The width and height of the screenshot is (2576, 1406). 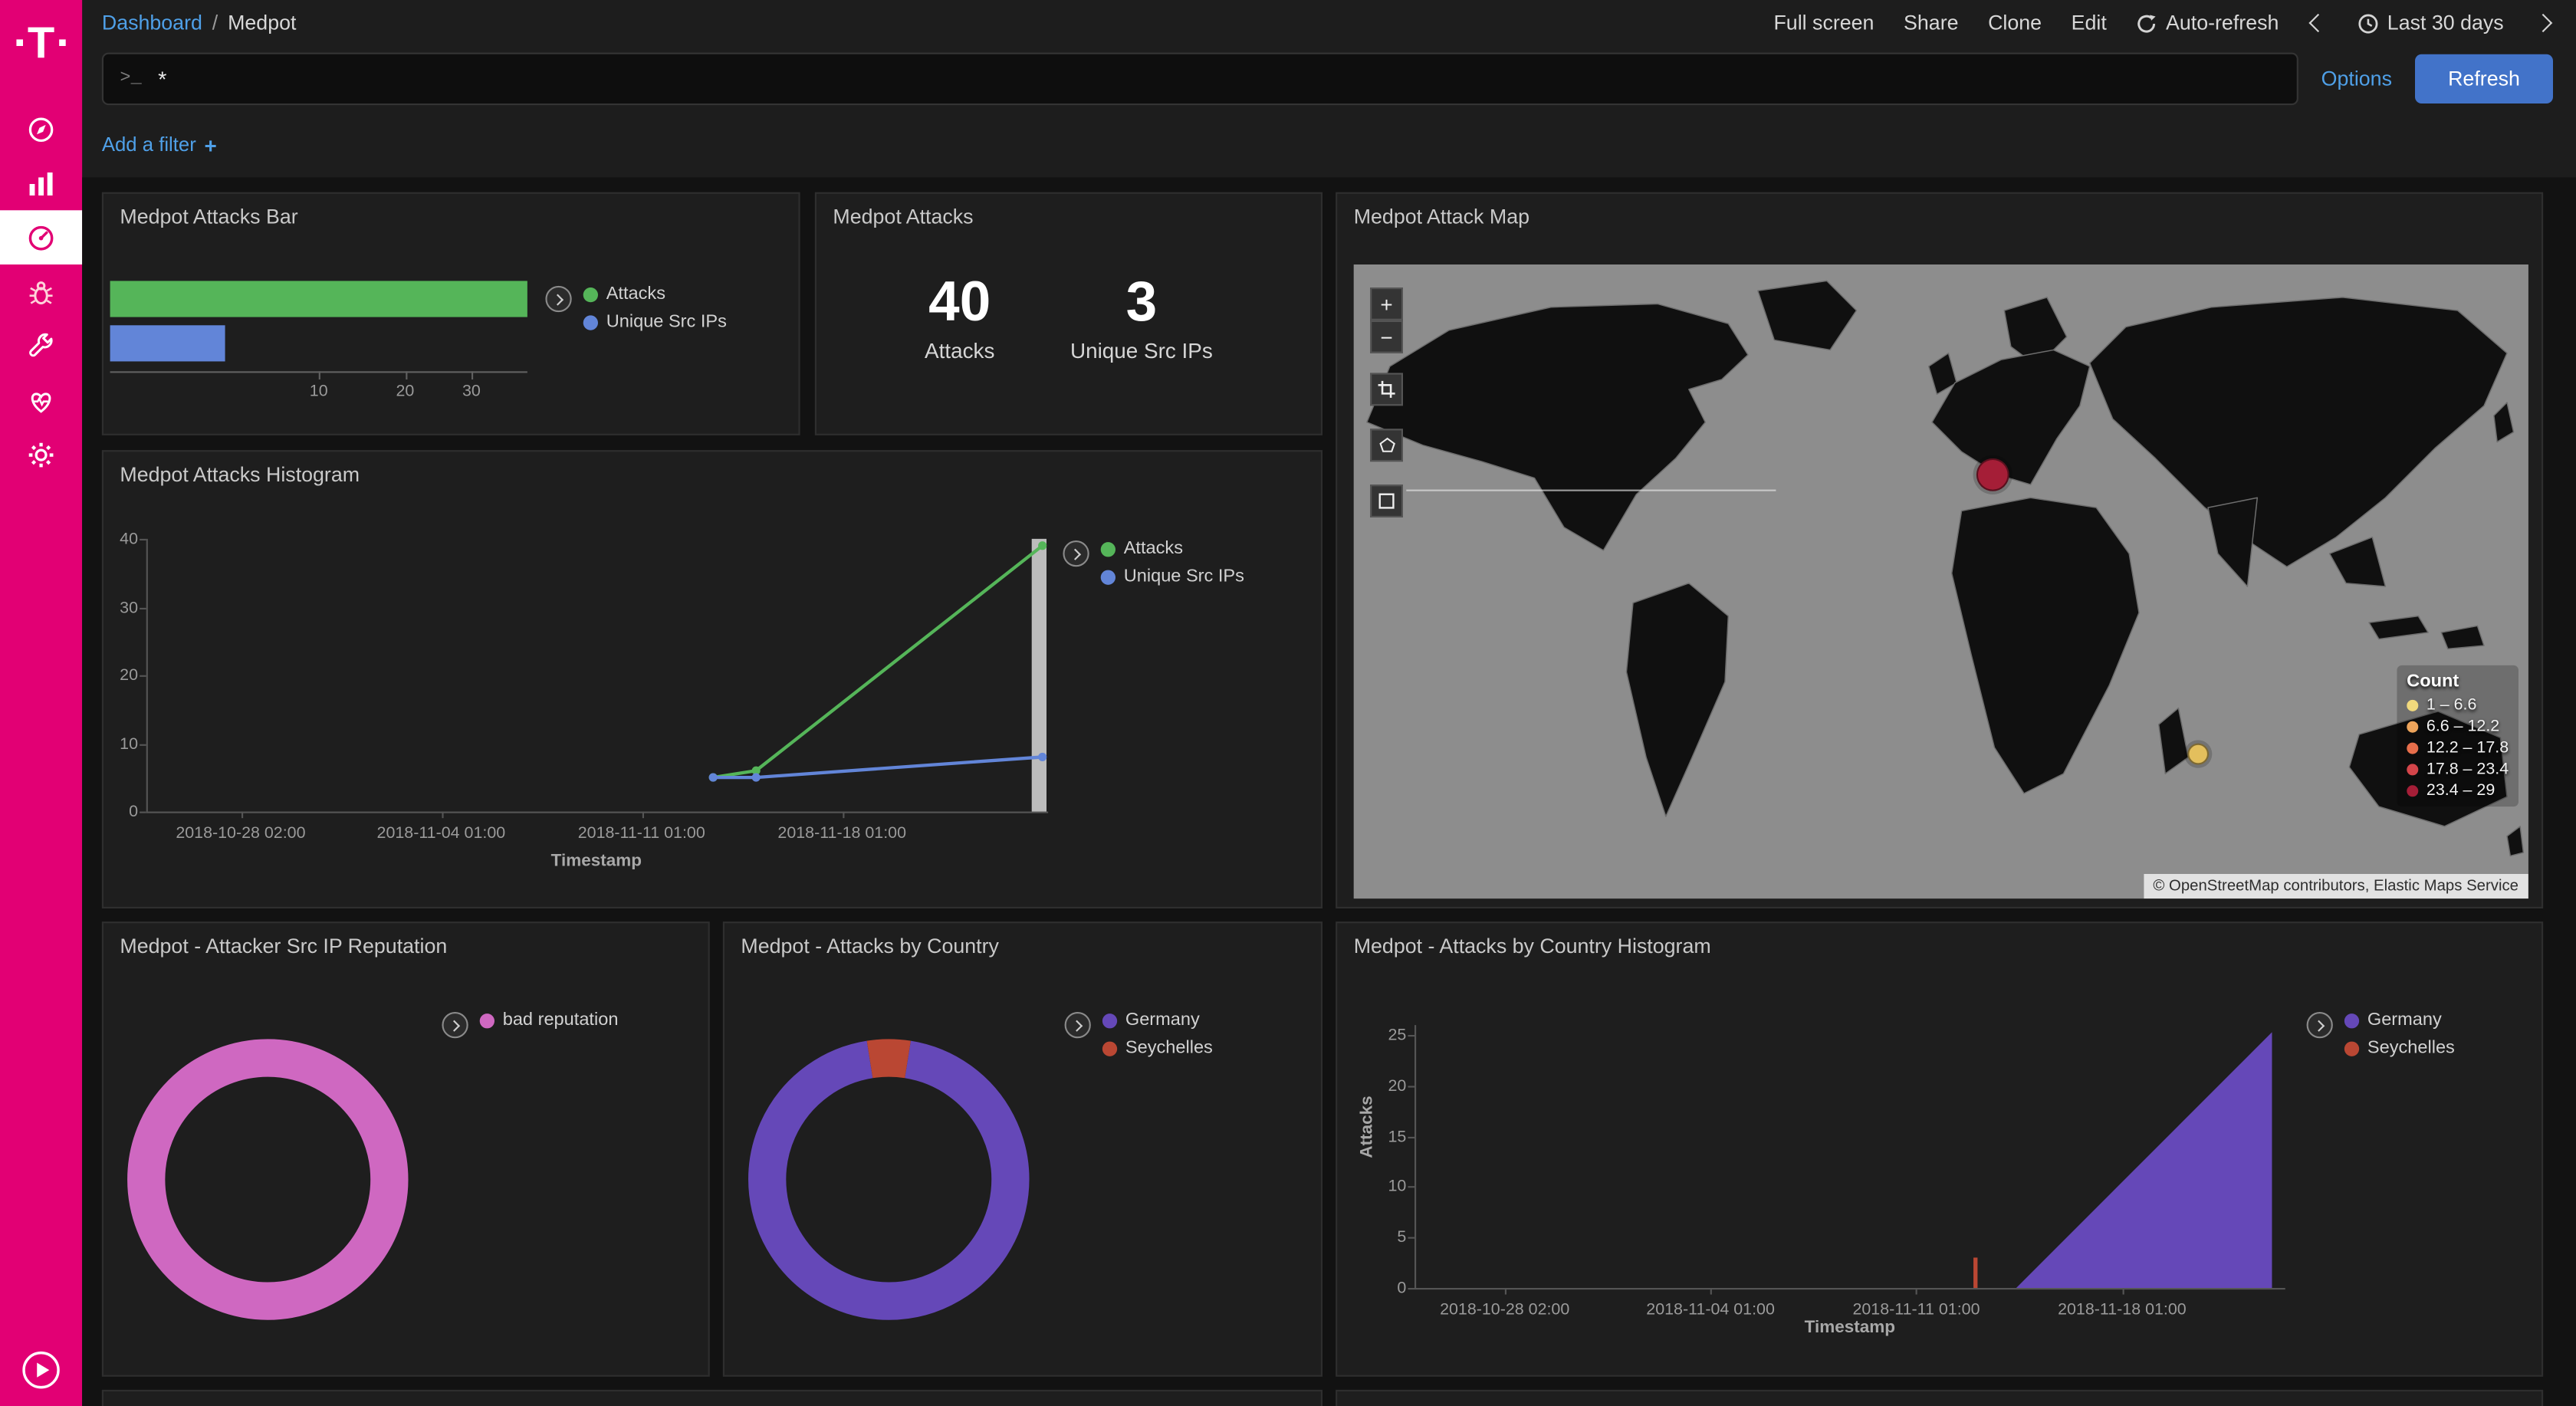 I want to click on metric-attacks: 40 Attacks, so click(x=959, y=318).